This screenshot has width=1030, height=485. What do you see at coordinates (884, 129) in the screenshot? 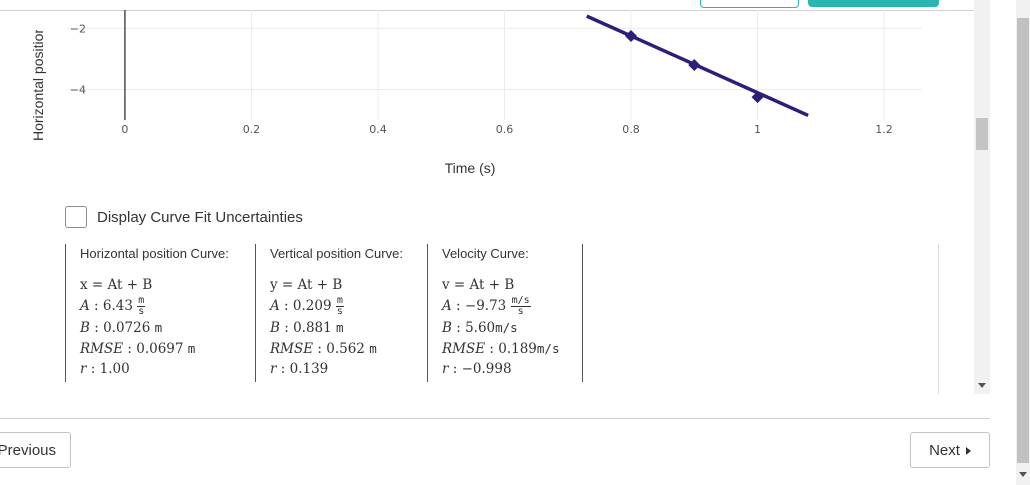
I see `x-tick-label: 1.2` at bounding box center [884, 129].